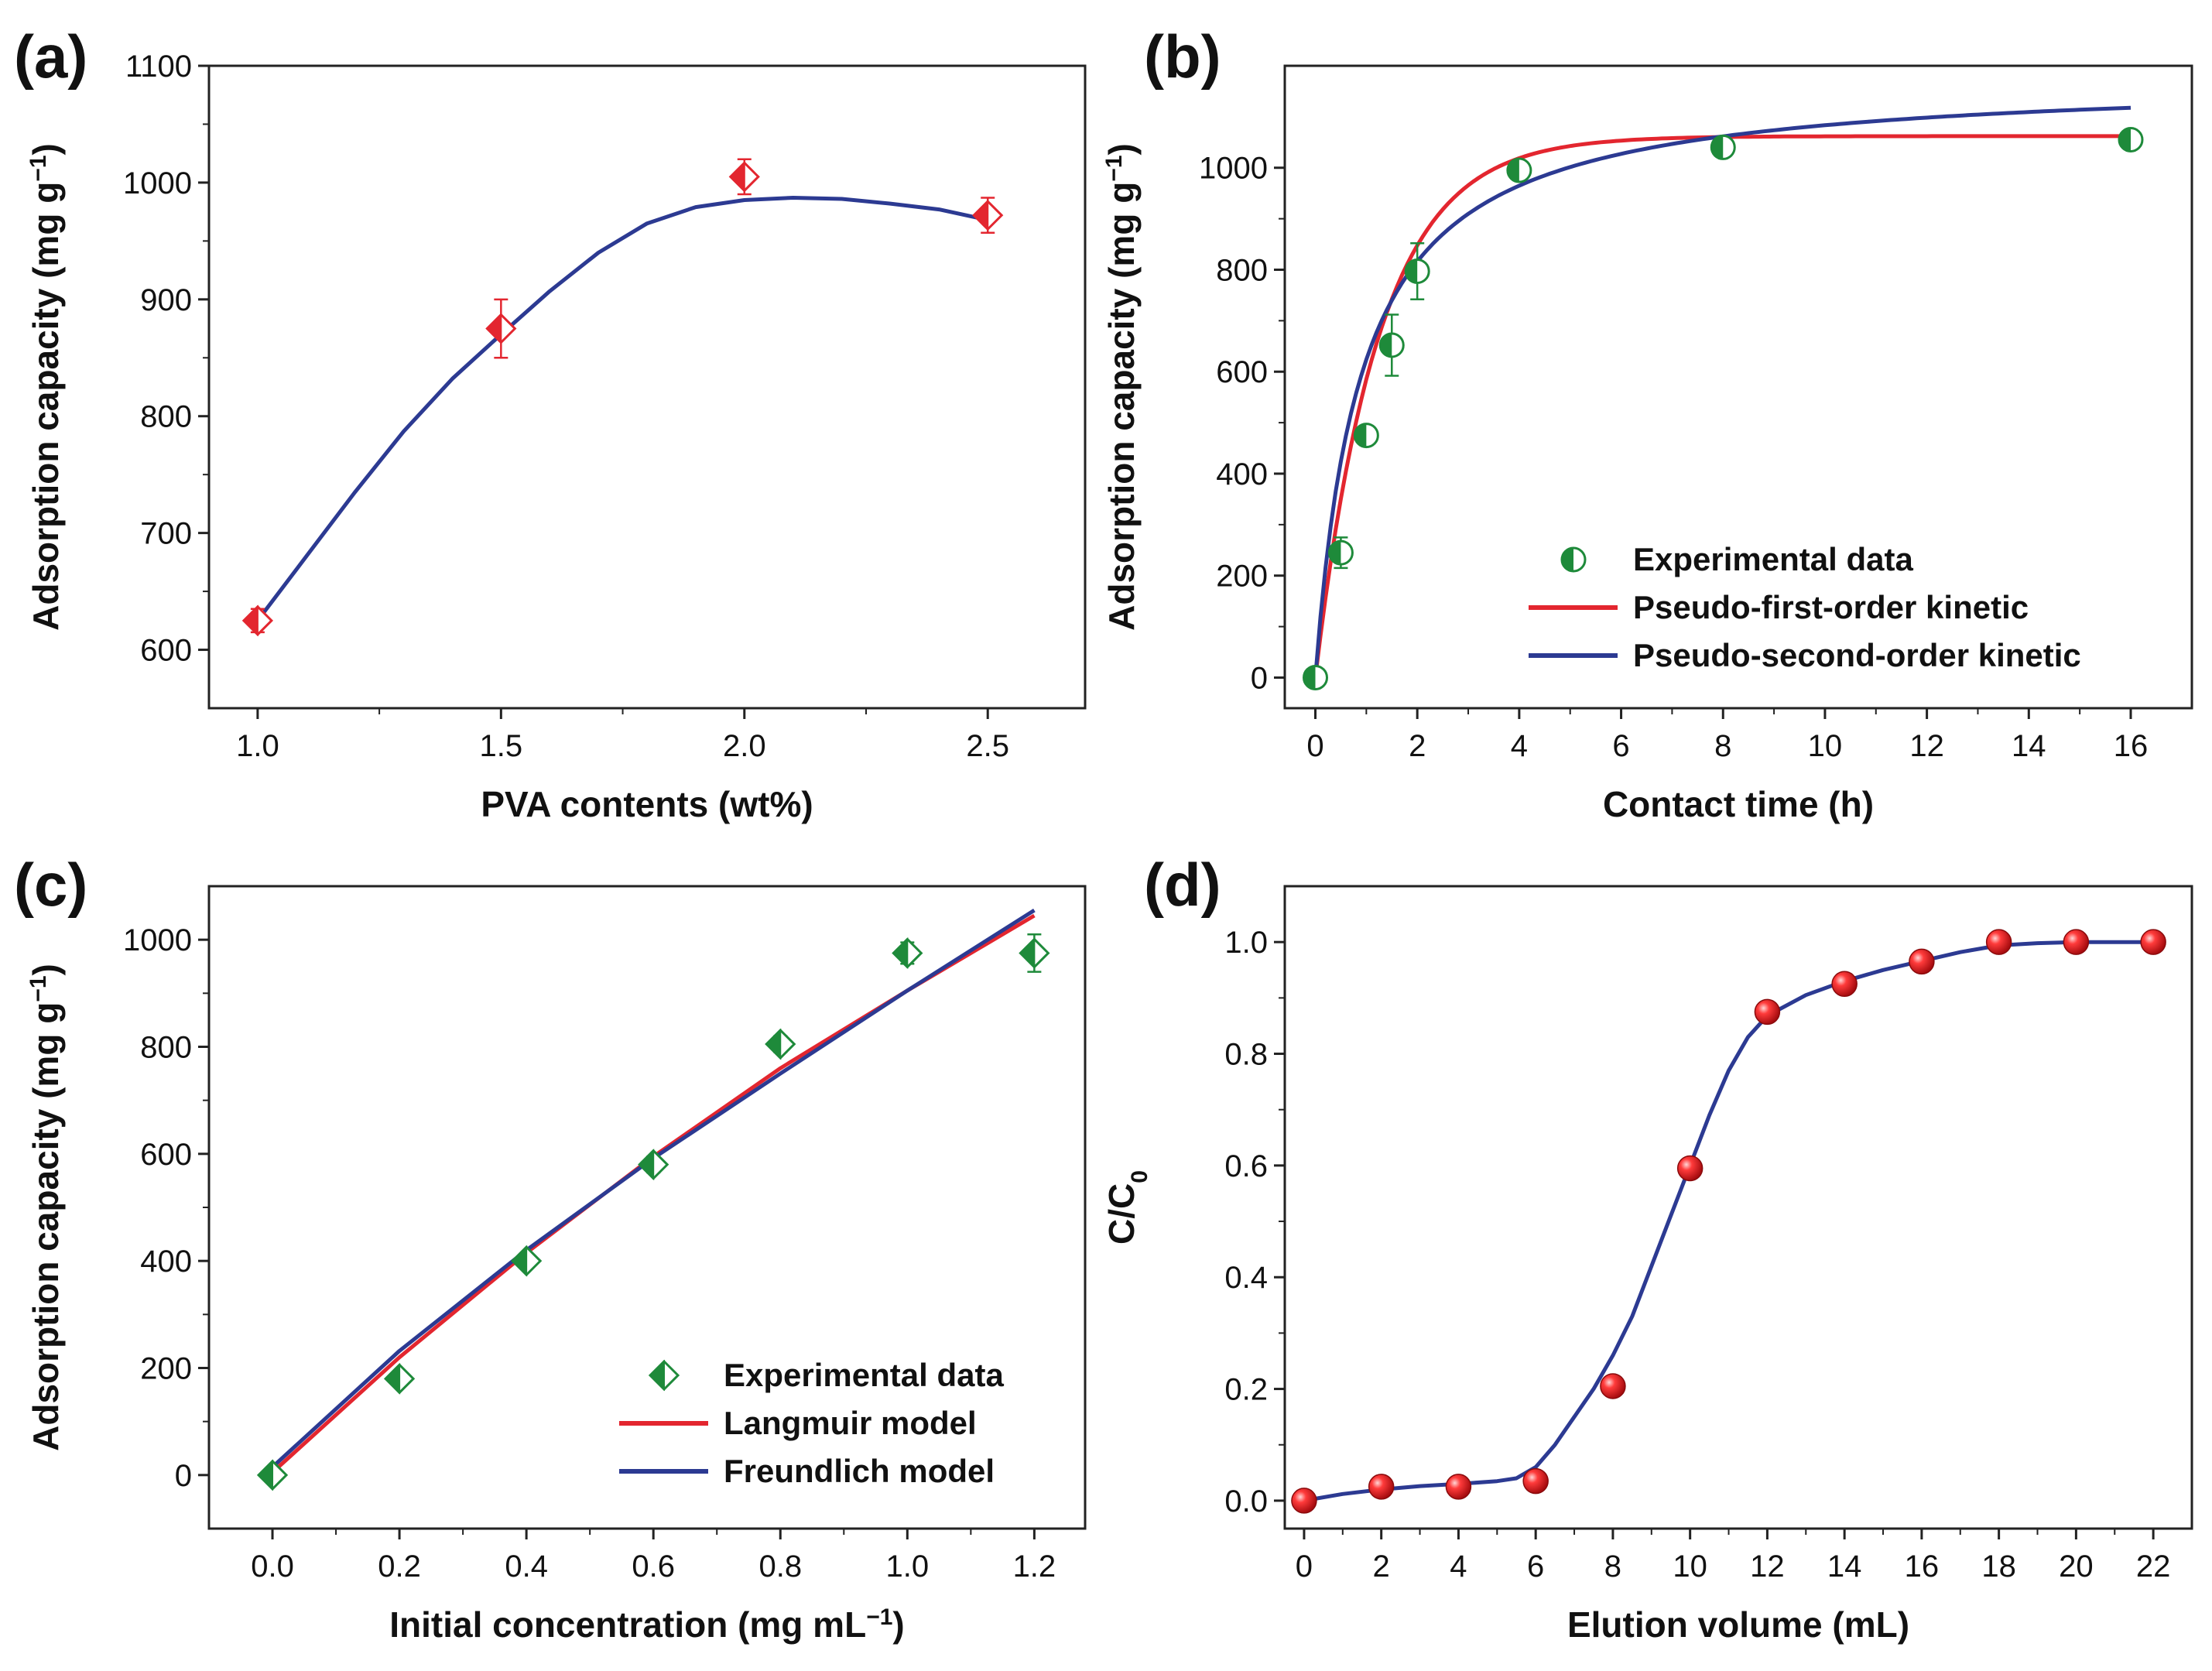  What do you see at coordinates (647, 804) in the screenshot?
I see `x-axis-label: PVA contents (wt%)` at bounding box center [647, 804].